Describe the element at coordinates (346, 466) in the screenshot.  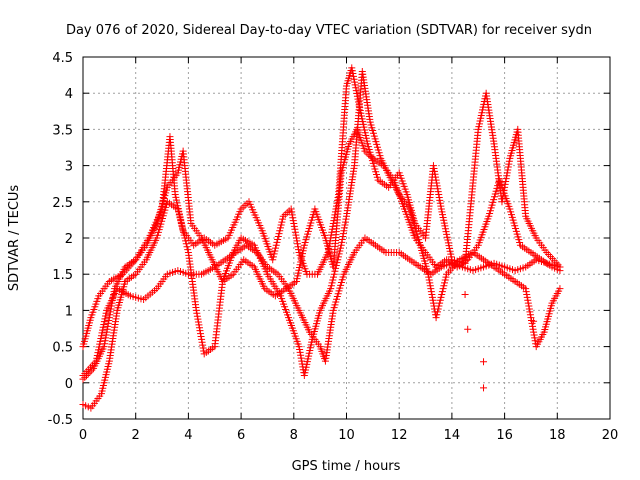
I see `x-axis-title: GPS time / hours` at that location.